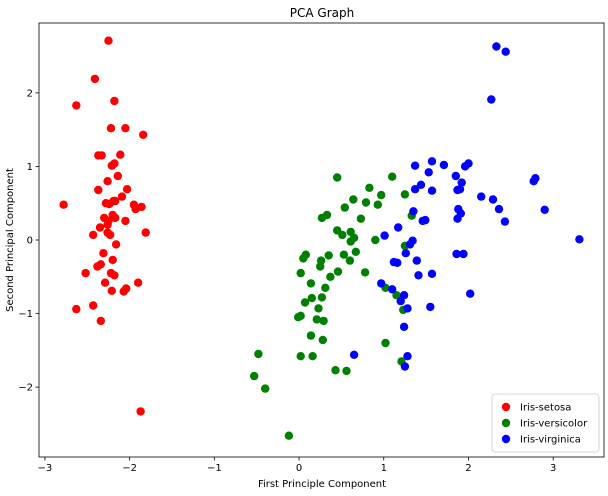 This screenshot has height=496, width=608. I want to click on x-tick-label: −2, so click(129, 468).